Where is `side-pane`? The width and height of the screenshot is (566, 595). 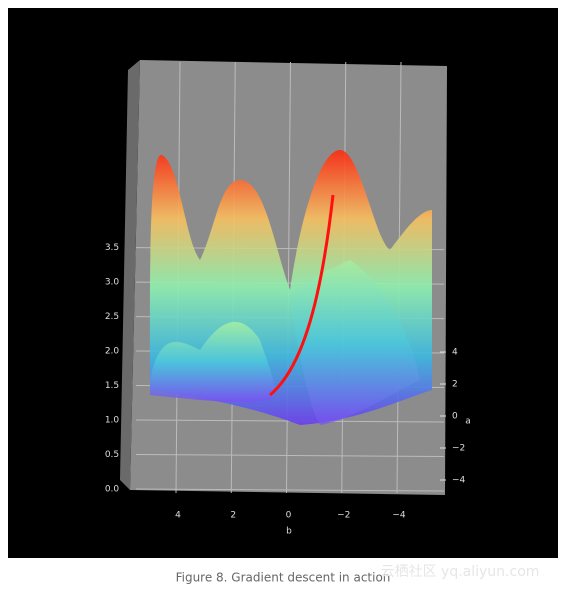 side-pane is located at coordinates (130, 275).